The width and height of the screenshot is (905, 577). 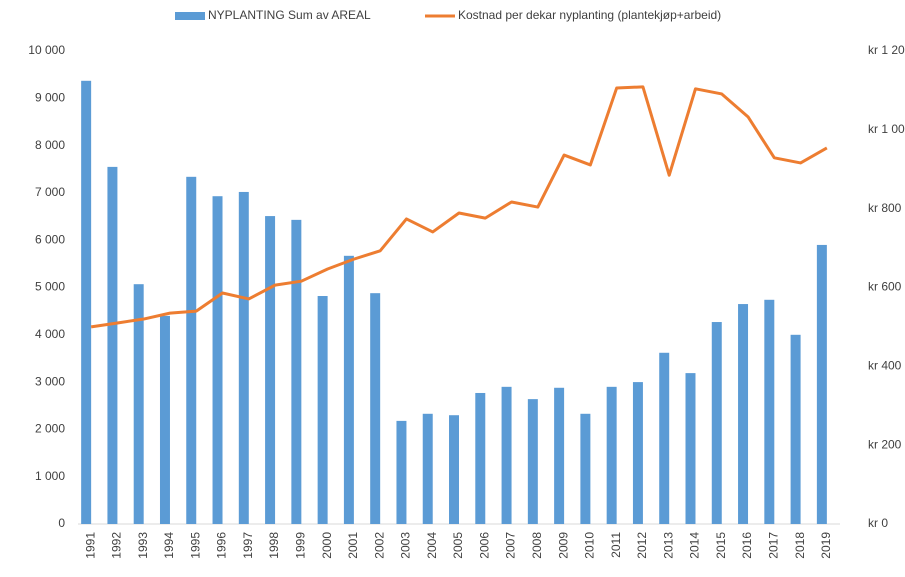 I want to click on x-tick-label: 1999, so click(x=301, y=545).